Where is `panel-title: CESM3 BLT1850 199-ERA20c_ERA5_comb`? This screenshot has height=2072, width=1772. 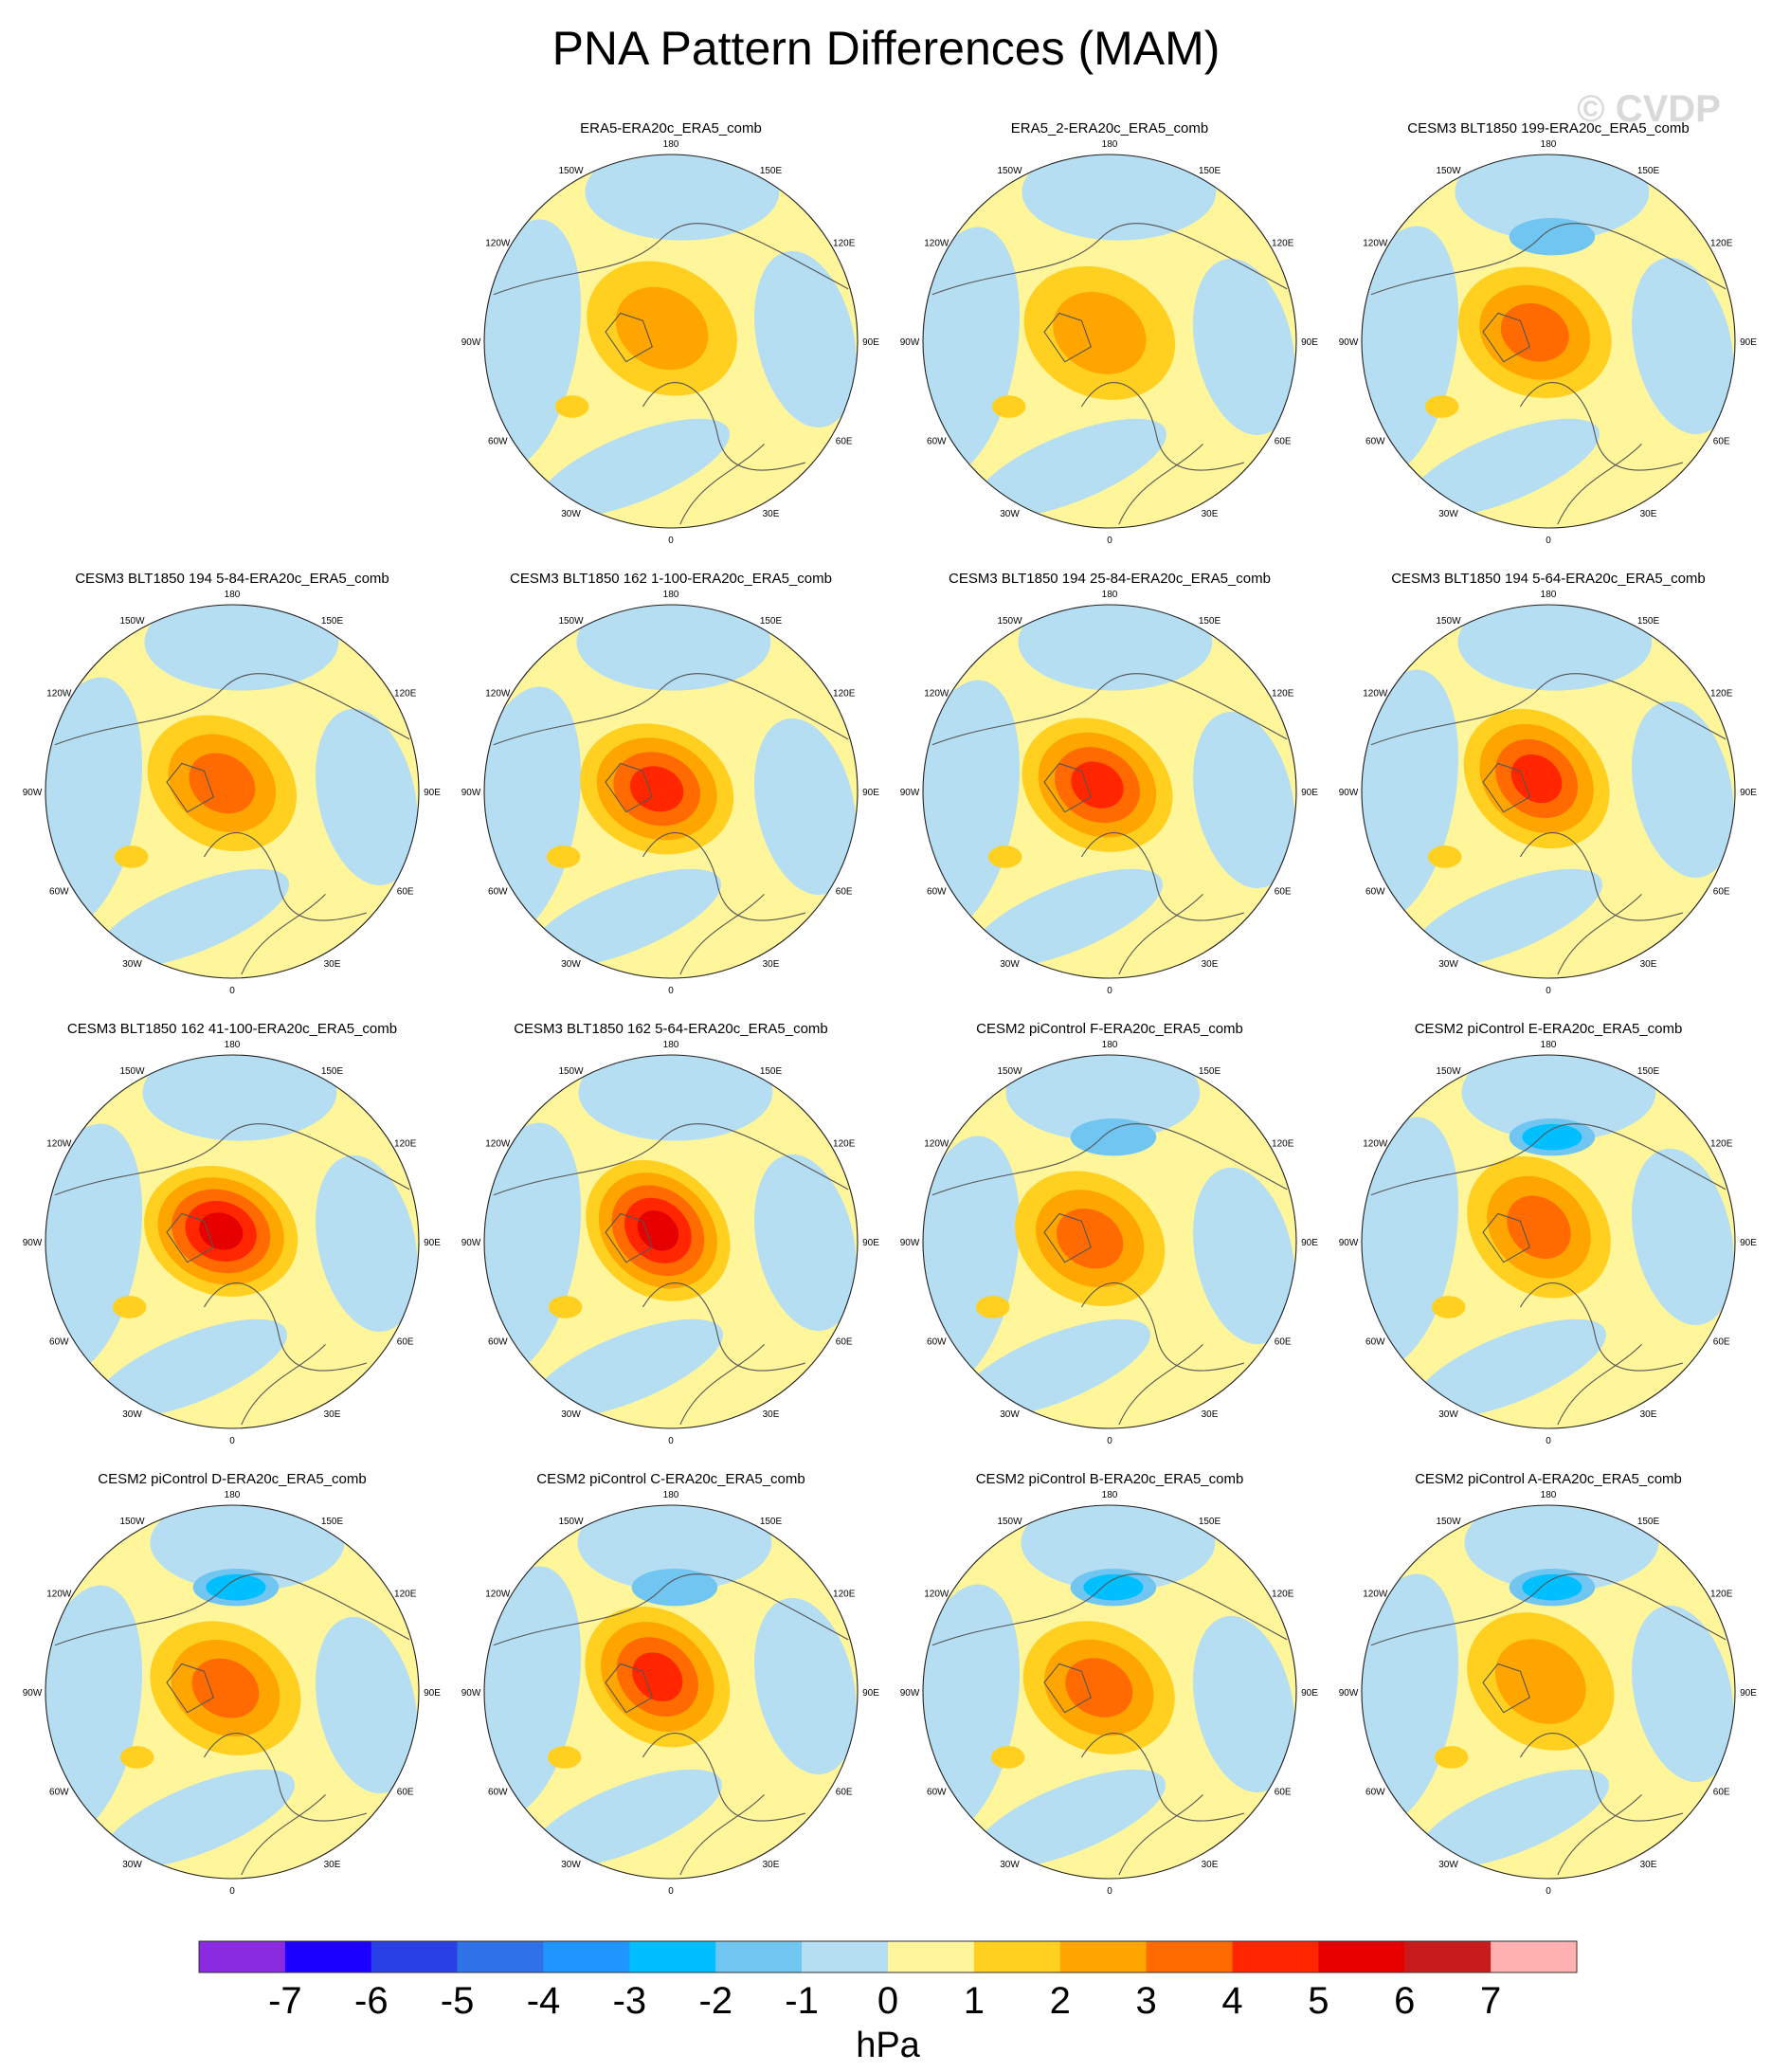
panel-title: CESM3 BLT1850 199-ERA20c_ERA5_comb is located at coordinates (1548, 128).